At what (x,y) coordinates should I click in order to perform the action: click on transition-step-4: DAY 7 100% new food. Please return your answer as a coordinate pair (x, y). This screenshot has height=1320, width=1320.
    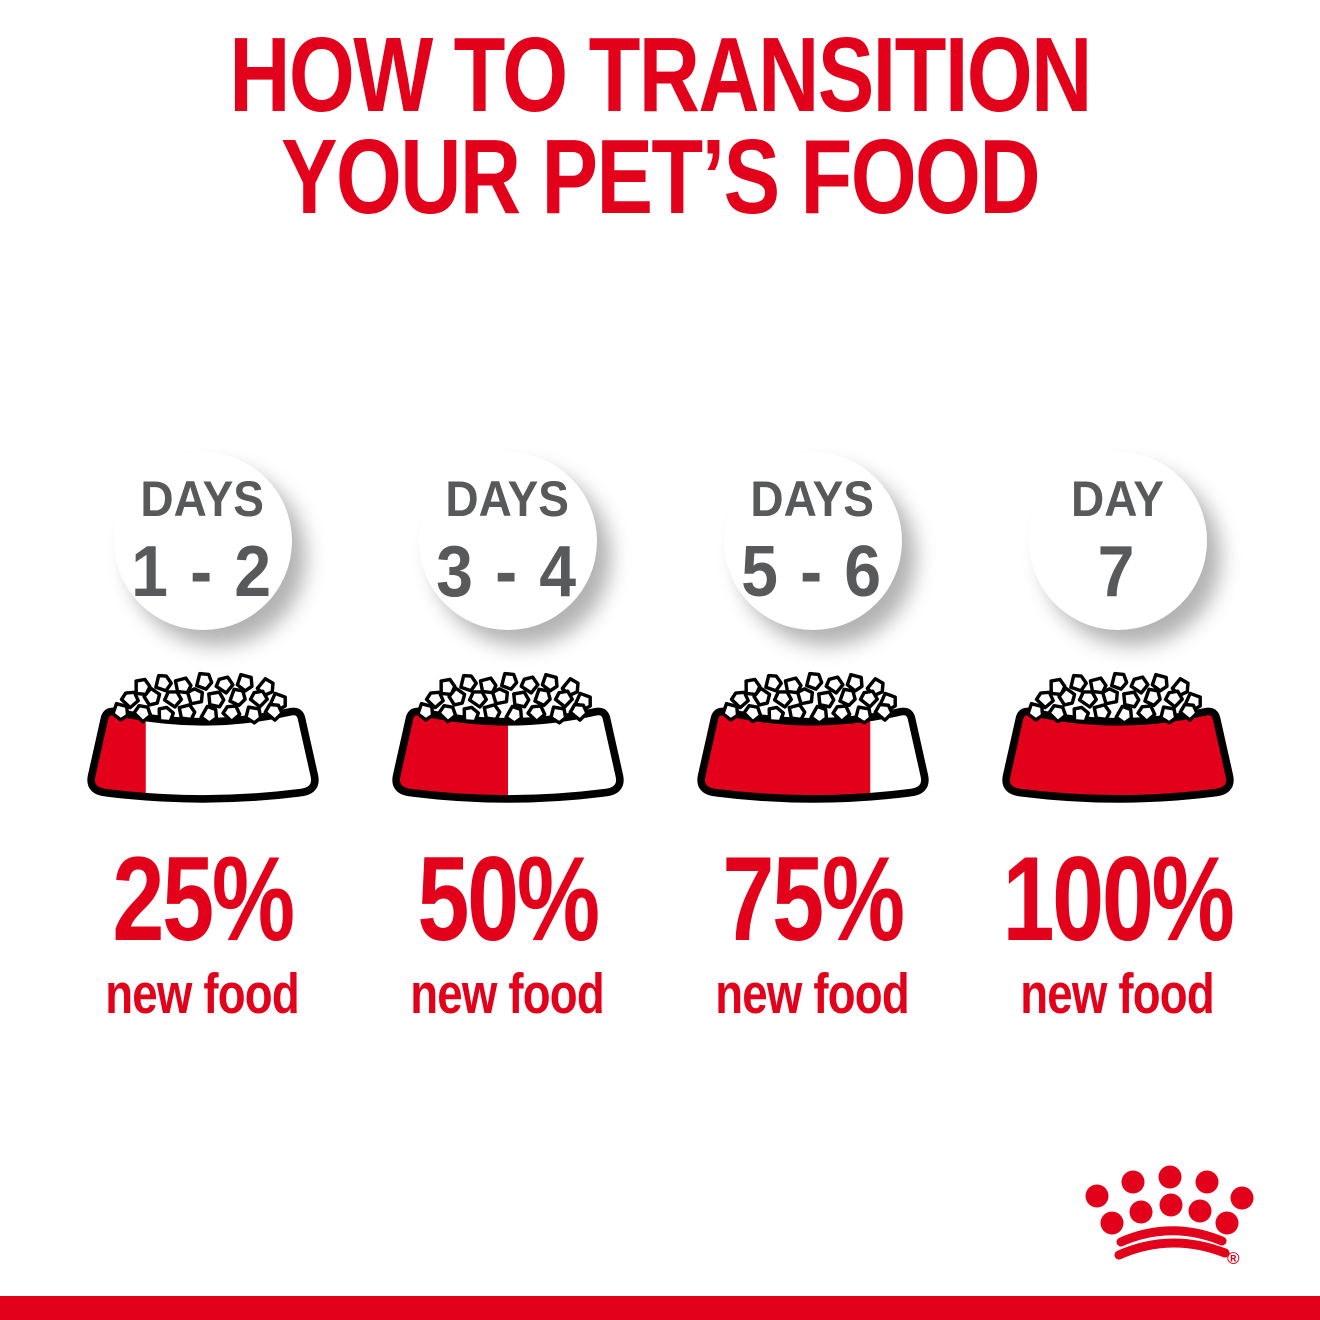
    Looking at the image, I should click on (1117, 737).